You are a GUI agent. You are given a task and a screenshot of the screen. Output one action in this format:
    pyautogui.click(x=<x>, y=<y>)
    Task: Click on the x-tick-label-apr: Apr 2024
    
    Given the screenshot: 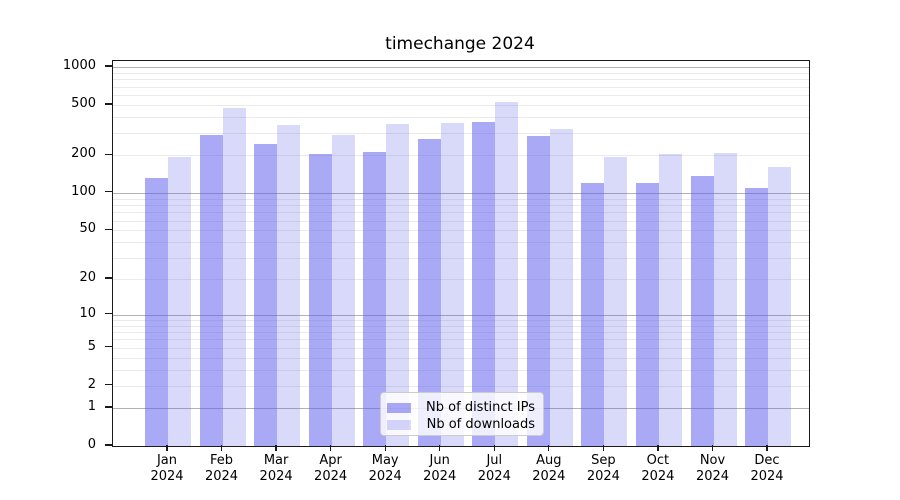 What is the action you would take?
    pyautogui.click(x=331, y=468)
    